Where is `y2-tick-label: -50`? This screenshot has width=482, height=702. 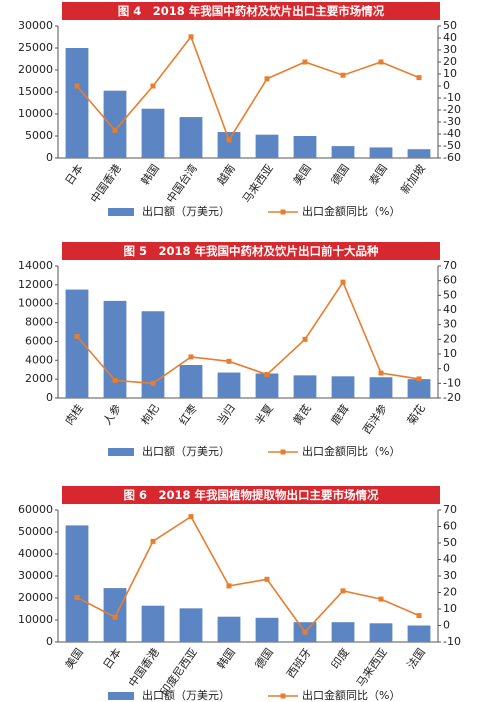
y2-tick-label: -50 is located at coordinates (452, 145).